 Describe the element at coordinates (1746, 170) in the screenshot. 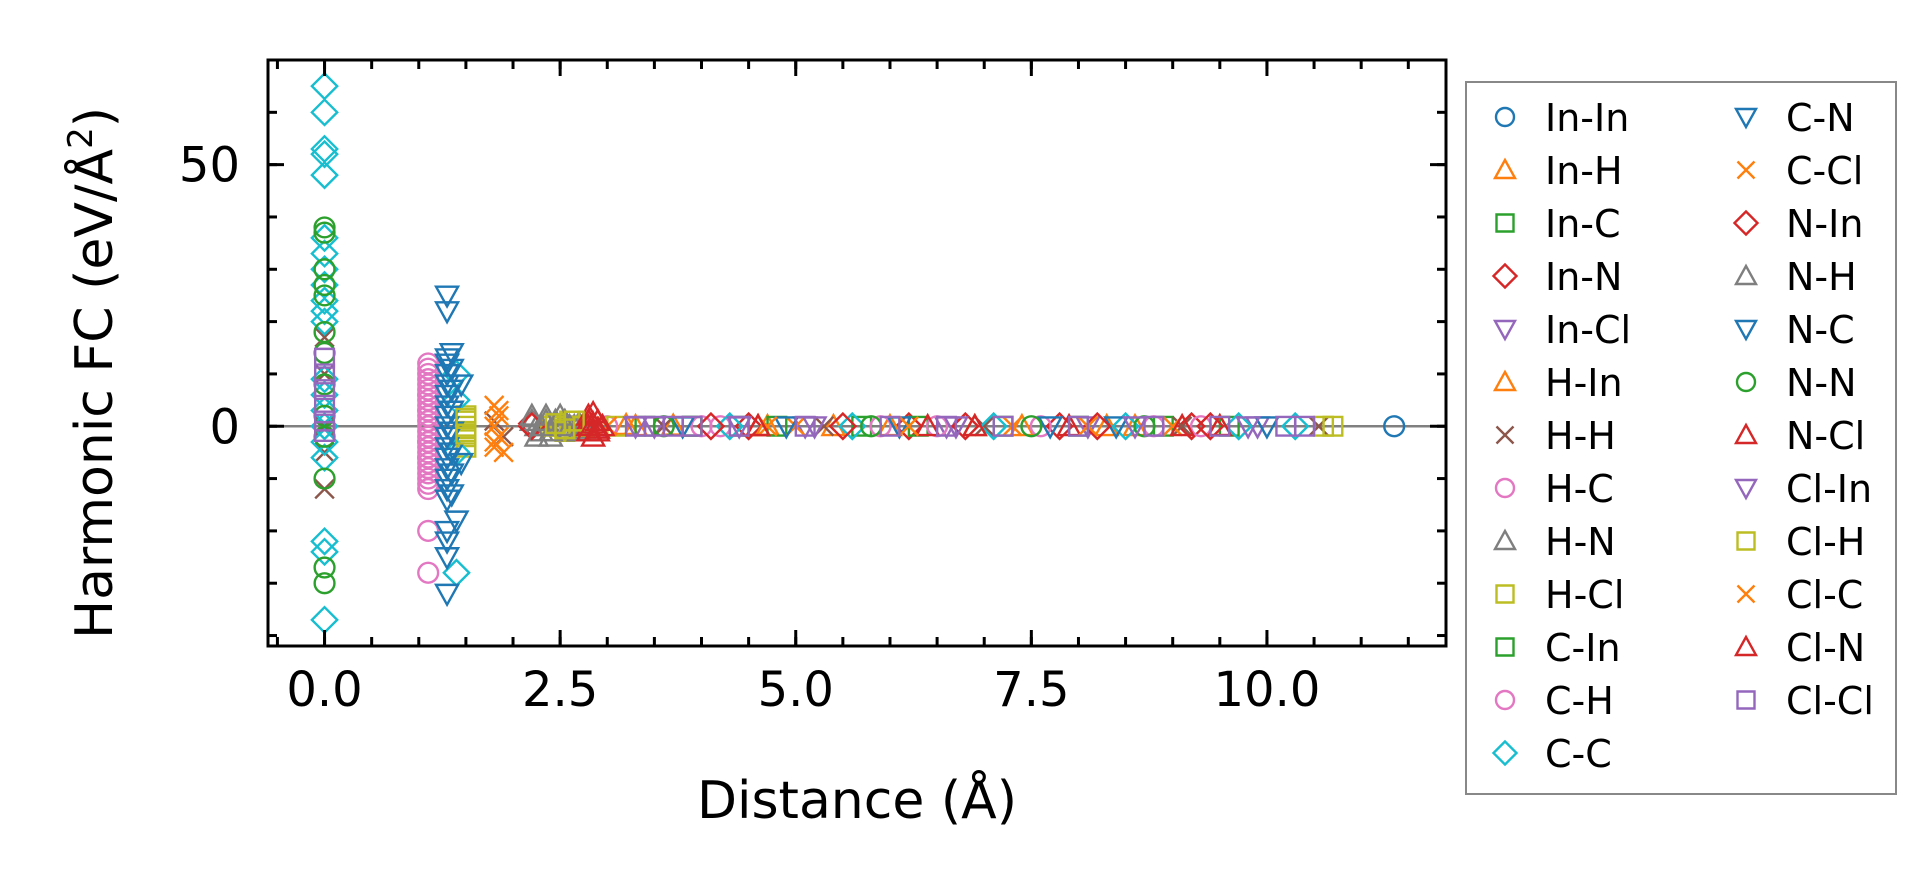

I see `legend-marker-c-cl` at that location.